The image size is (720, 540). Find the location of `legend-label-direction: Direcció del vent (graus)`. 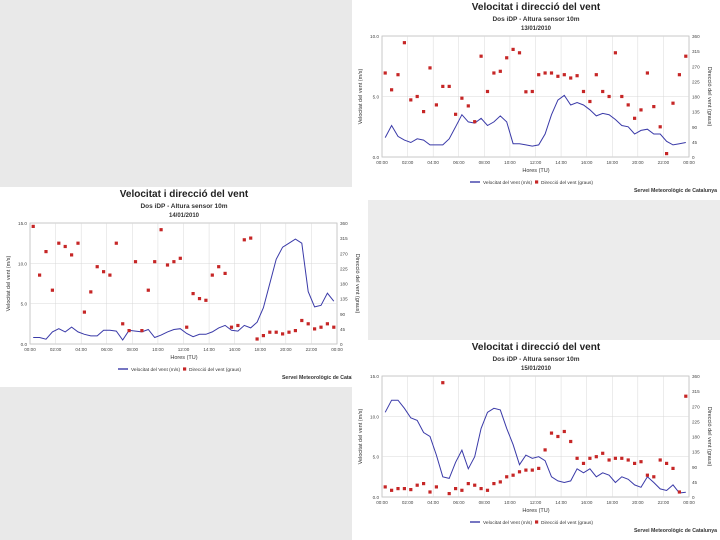

legend-label-direction: Direcció del vent (graus) is located at coordinates (567, 523).